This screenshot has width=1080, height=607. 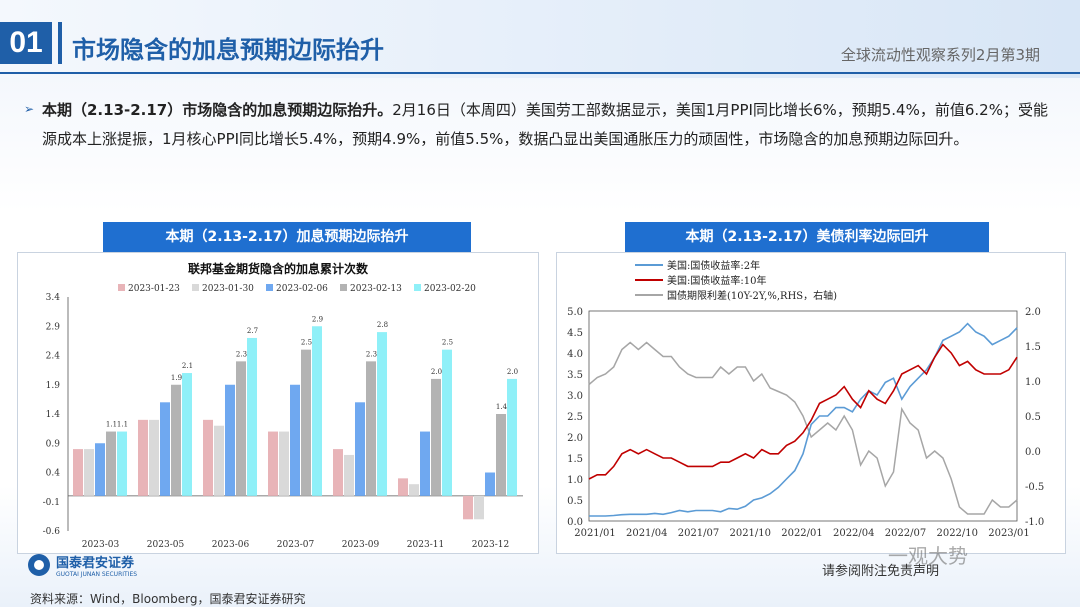 What do you see at coordinates (382, 325) in the screenshot?
I see `data-label: 2.8` at bounding box center [382, 325].